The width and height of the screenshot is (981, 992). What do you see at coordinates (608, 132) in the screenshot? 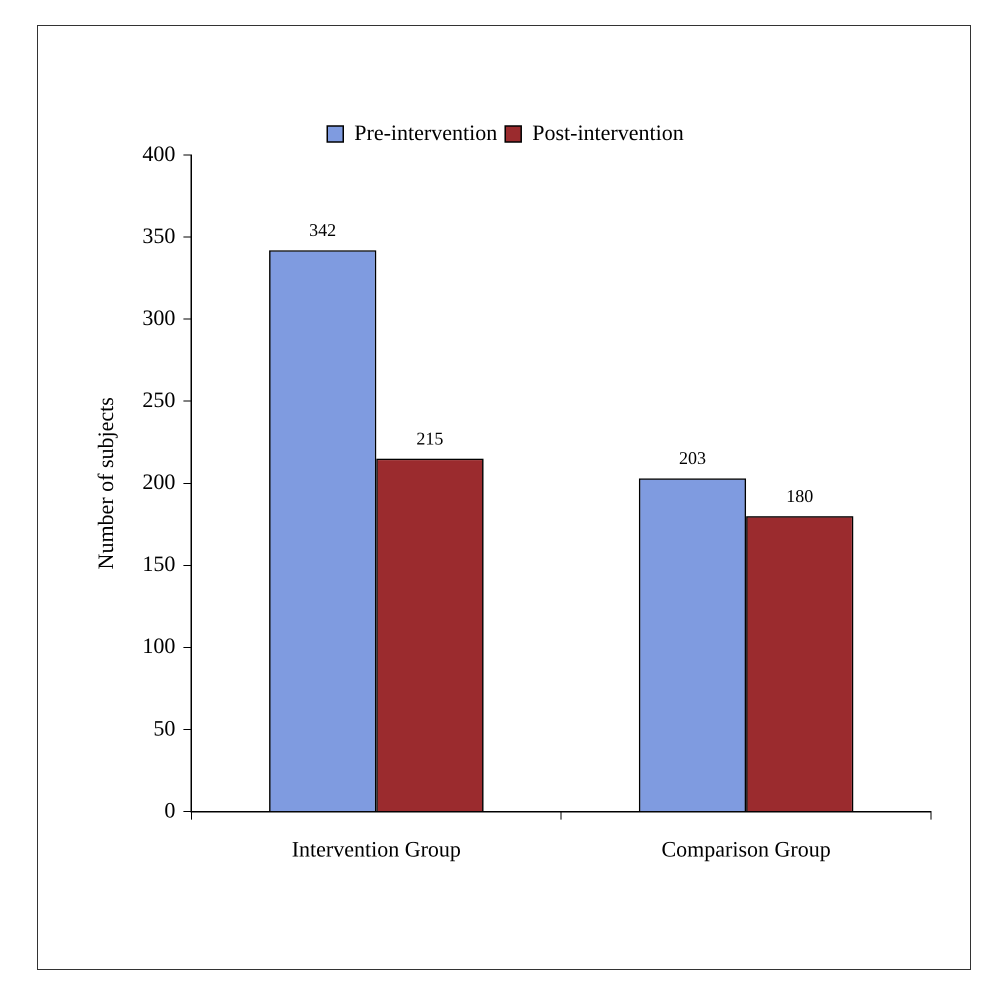
I see `legend-label: Post-intervention` at bounding box center [608, 132].